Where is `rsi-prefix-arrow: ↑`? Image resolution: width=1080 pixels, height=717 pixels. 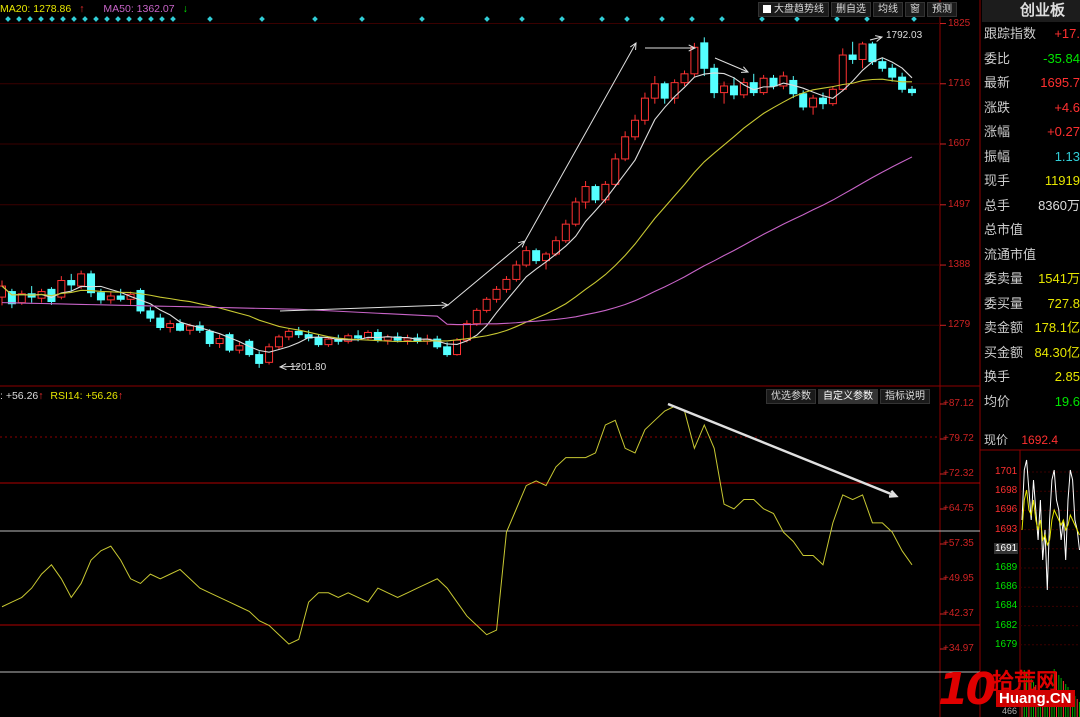 rsi-prefix-arrow: ↑ is located at coordinates (40, 396).